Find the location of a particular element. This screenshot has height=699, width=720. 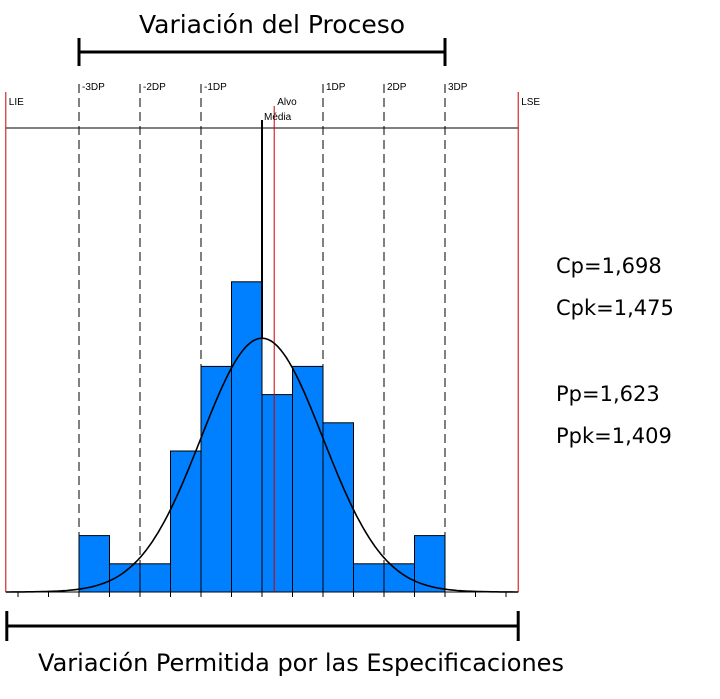

spec-limit-label: LIE is located at coordinates (16, 102).